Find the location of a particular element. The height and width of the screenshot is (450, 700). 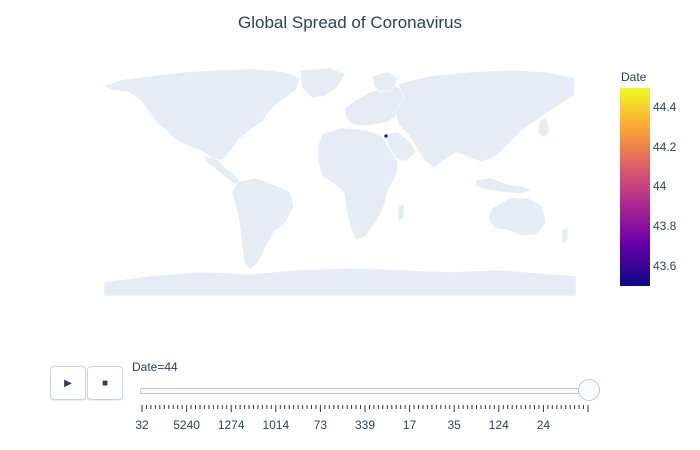

slider-tick-label: 73 is located at coordinates (320, 425).